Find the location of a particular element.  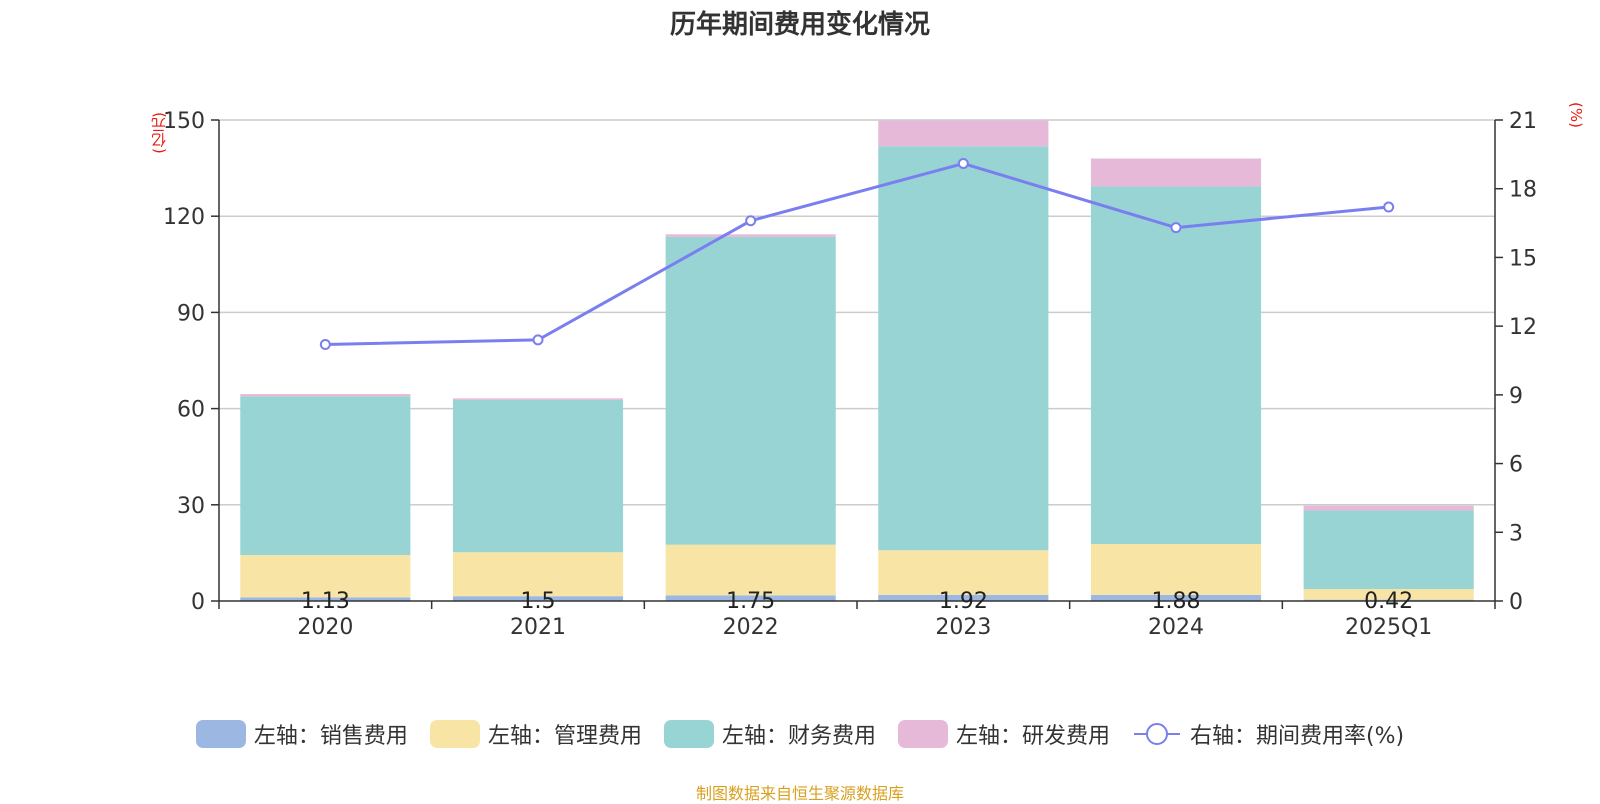

x-axis-tick-label: 2020 is located at coordinates (325, 627).